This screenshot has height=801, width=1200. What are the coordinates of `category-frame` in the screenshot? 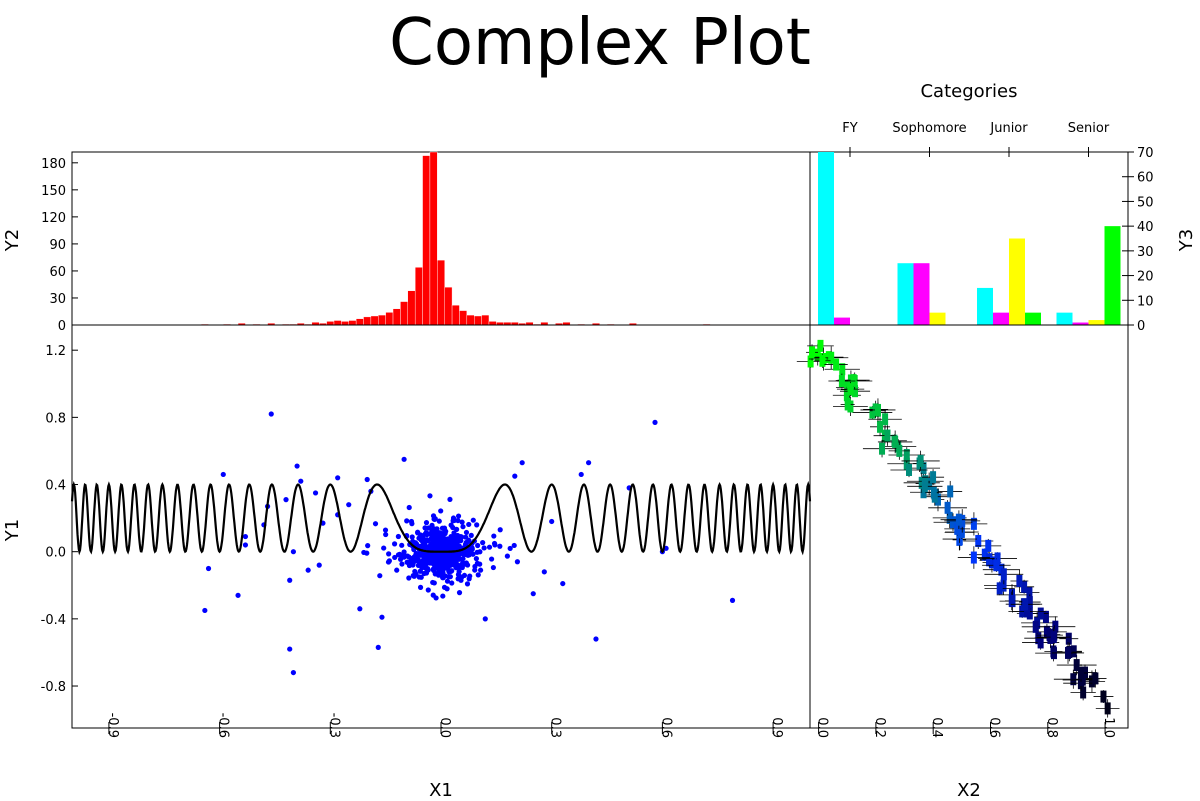 It's located at (969, 238).